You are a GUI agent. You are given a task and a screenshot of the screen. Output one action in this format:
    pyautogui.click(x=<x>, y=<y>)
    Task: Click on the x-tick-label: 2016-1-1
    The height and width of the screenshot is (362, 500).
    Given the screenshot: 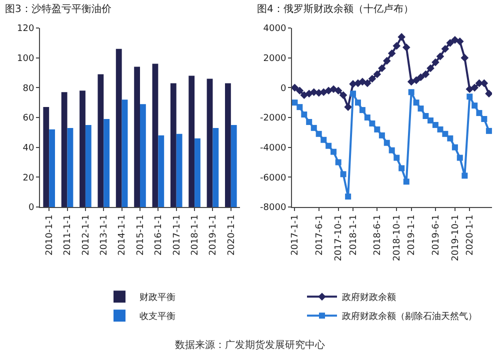 What is the action you would take?
    pyautogui.click(x=159, y=235)
    